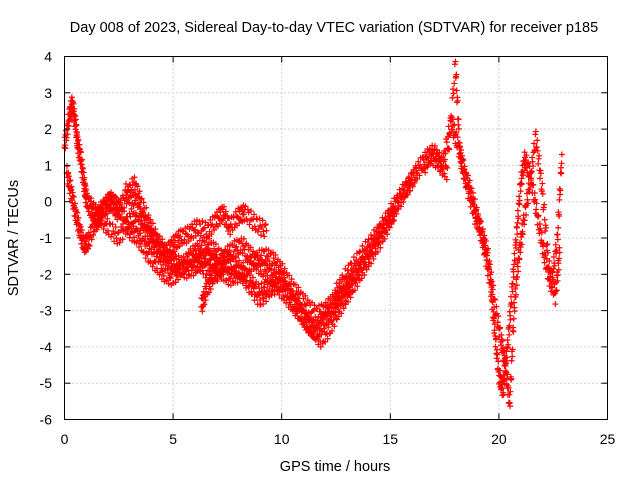  What do you see at coordinates (46, 274) in the screenshot?
I see `y-tick-label: -2` at bounding box center [46, 274].